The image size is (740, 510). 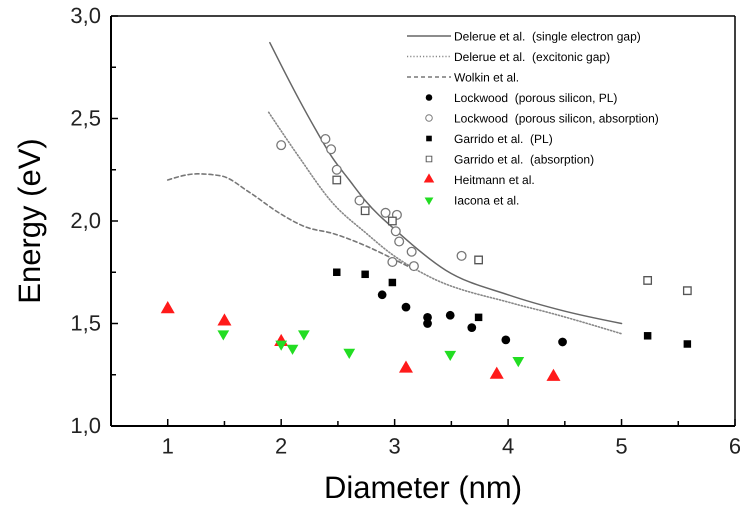 I want to click on legend-label: Heitmann et al., so click(x=494, y=180).